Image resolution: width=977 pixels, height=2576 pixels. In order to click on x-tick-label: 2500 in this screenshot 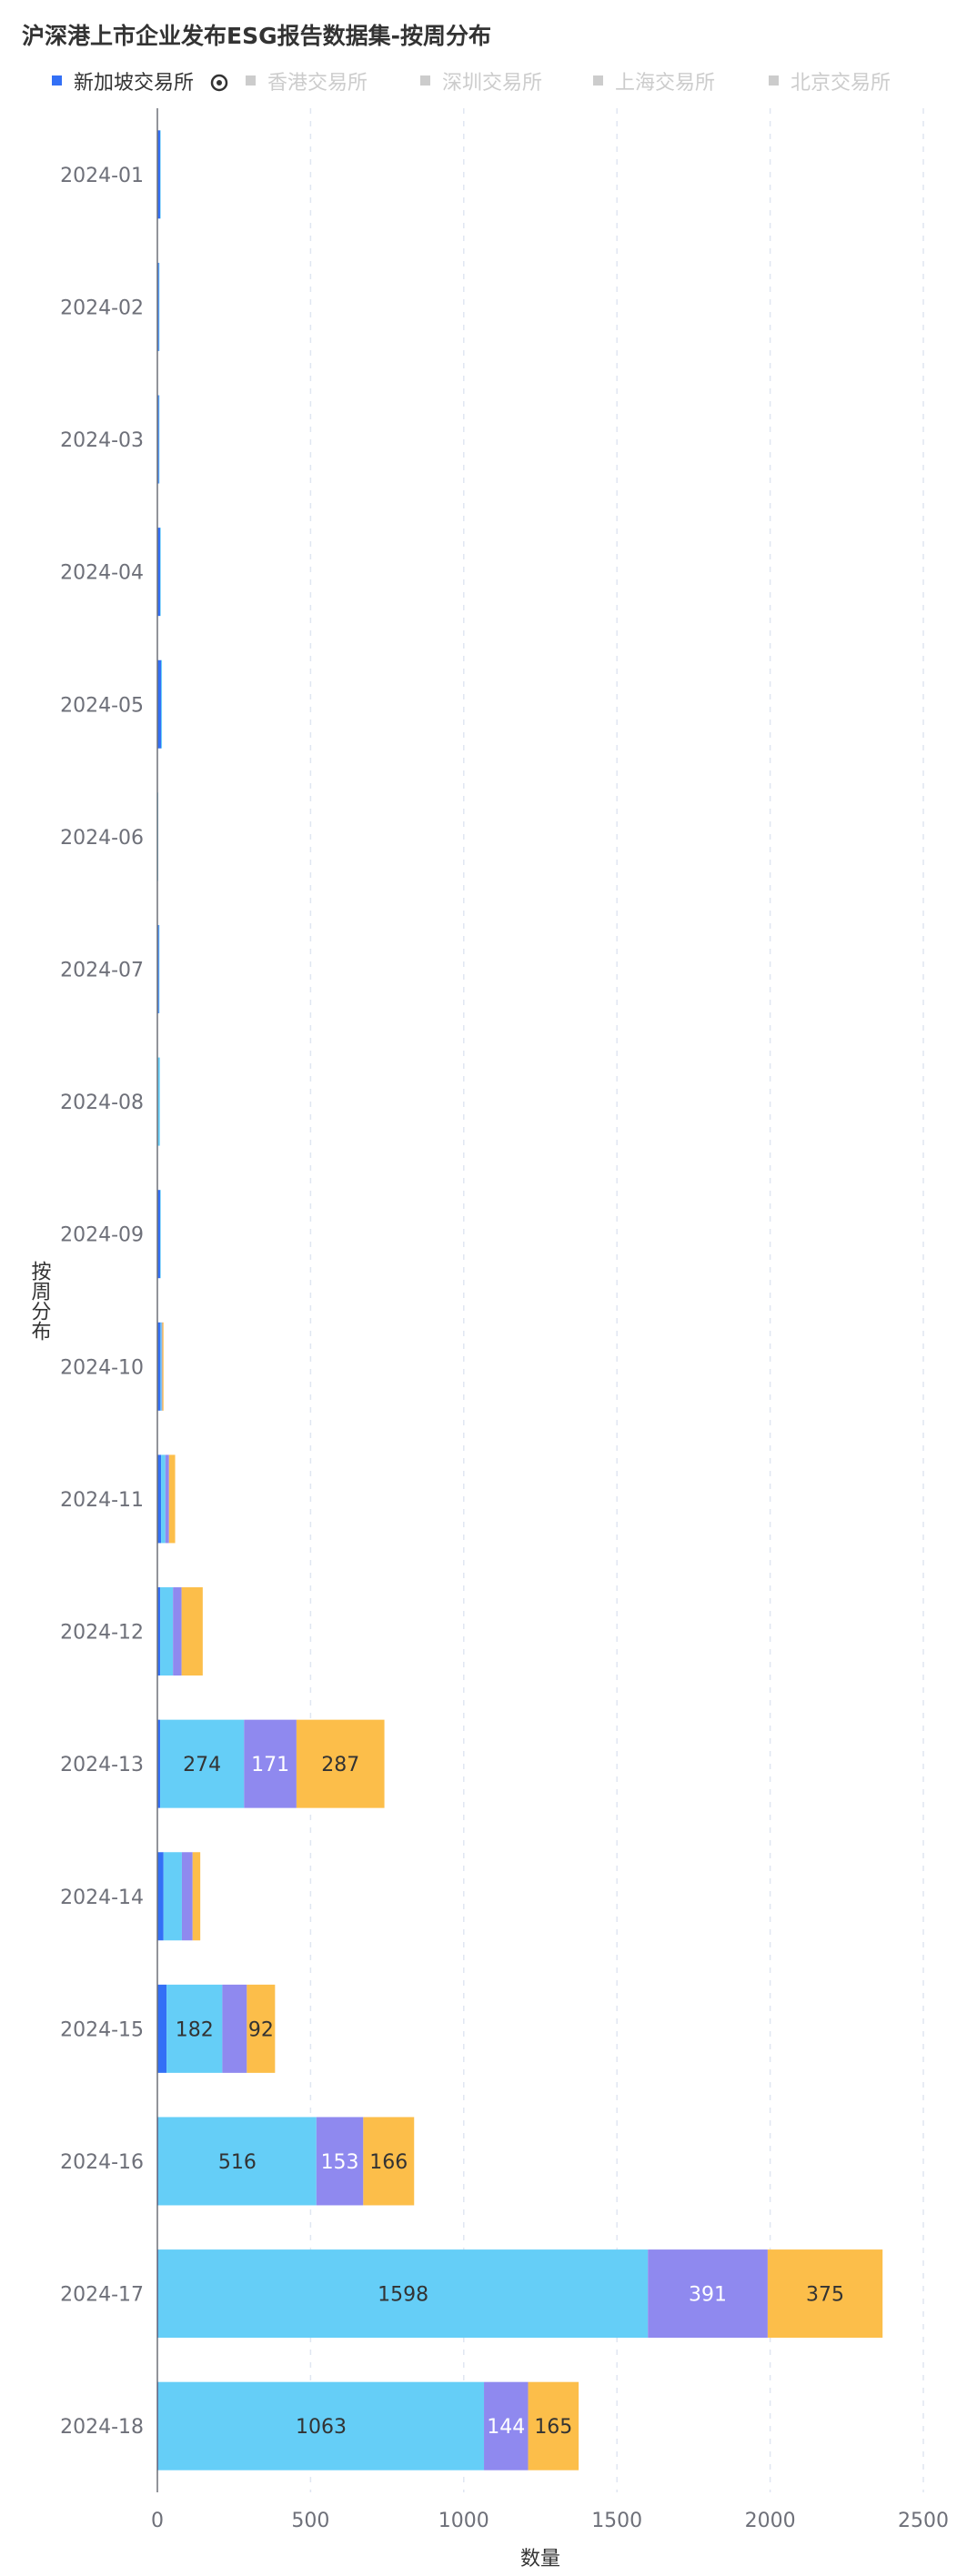, I will do `click(923, 2521)`.